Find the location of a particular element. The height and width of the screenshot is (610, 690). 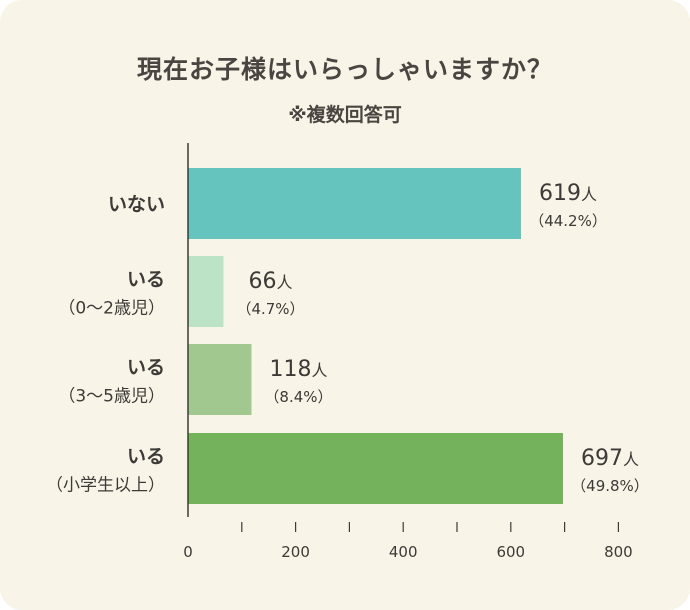

chart-title: 現在お子様はいらっしゃいますか？ is located at coordinates (344, 69).